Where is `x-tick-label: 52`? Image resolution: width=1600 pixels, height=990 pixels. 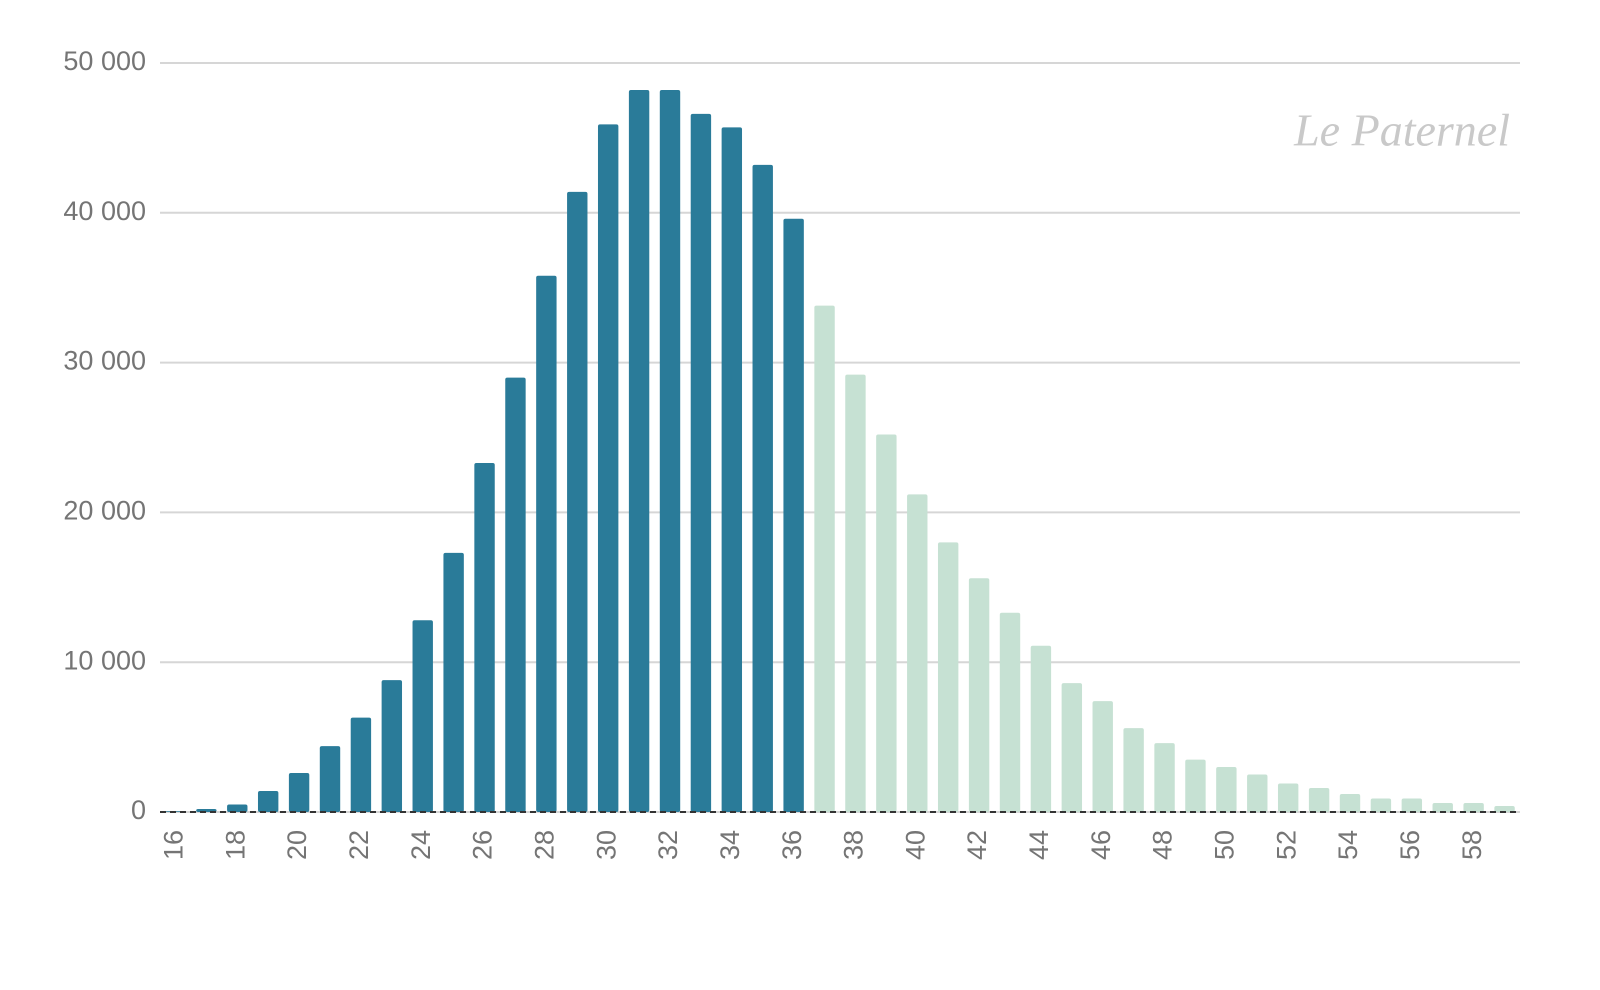 x-tick-label: 52 is located at coordinates (1286, 845).